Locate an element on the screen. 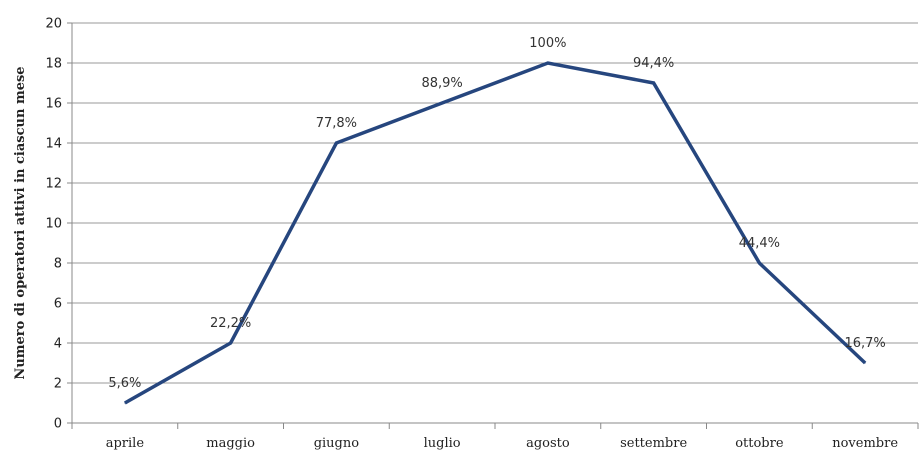  y-tick-label: 12 is located at coordinates (53, 184).